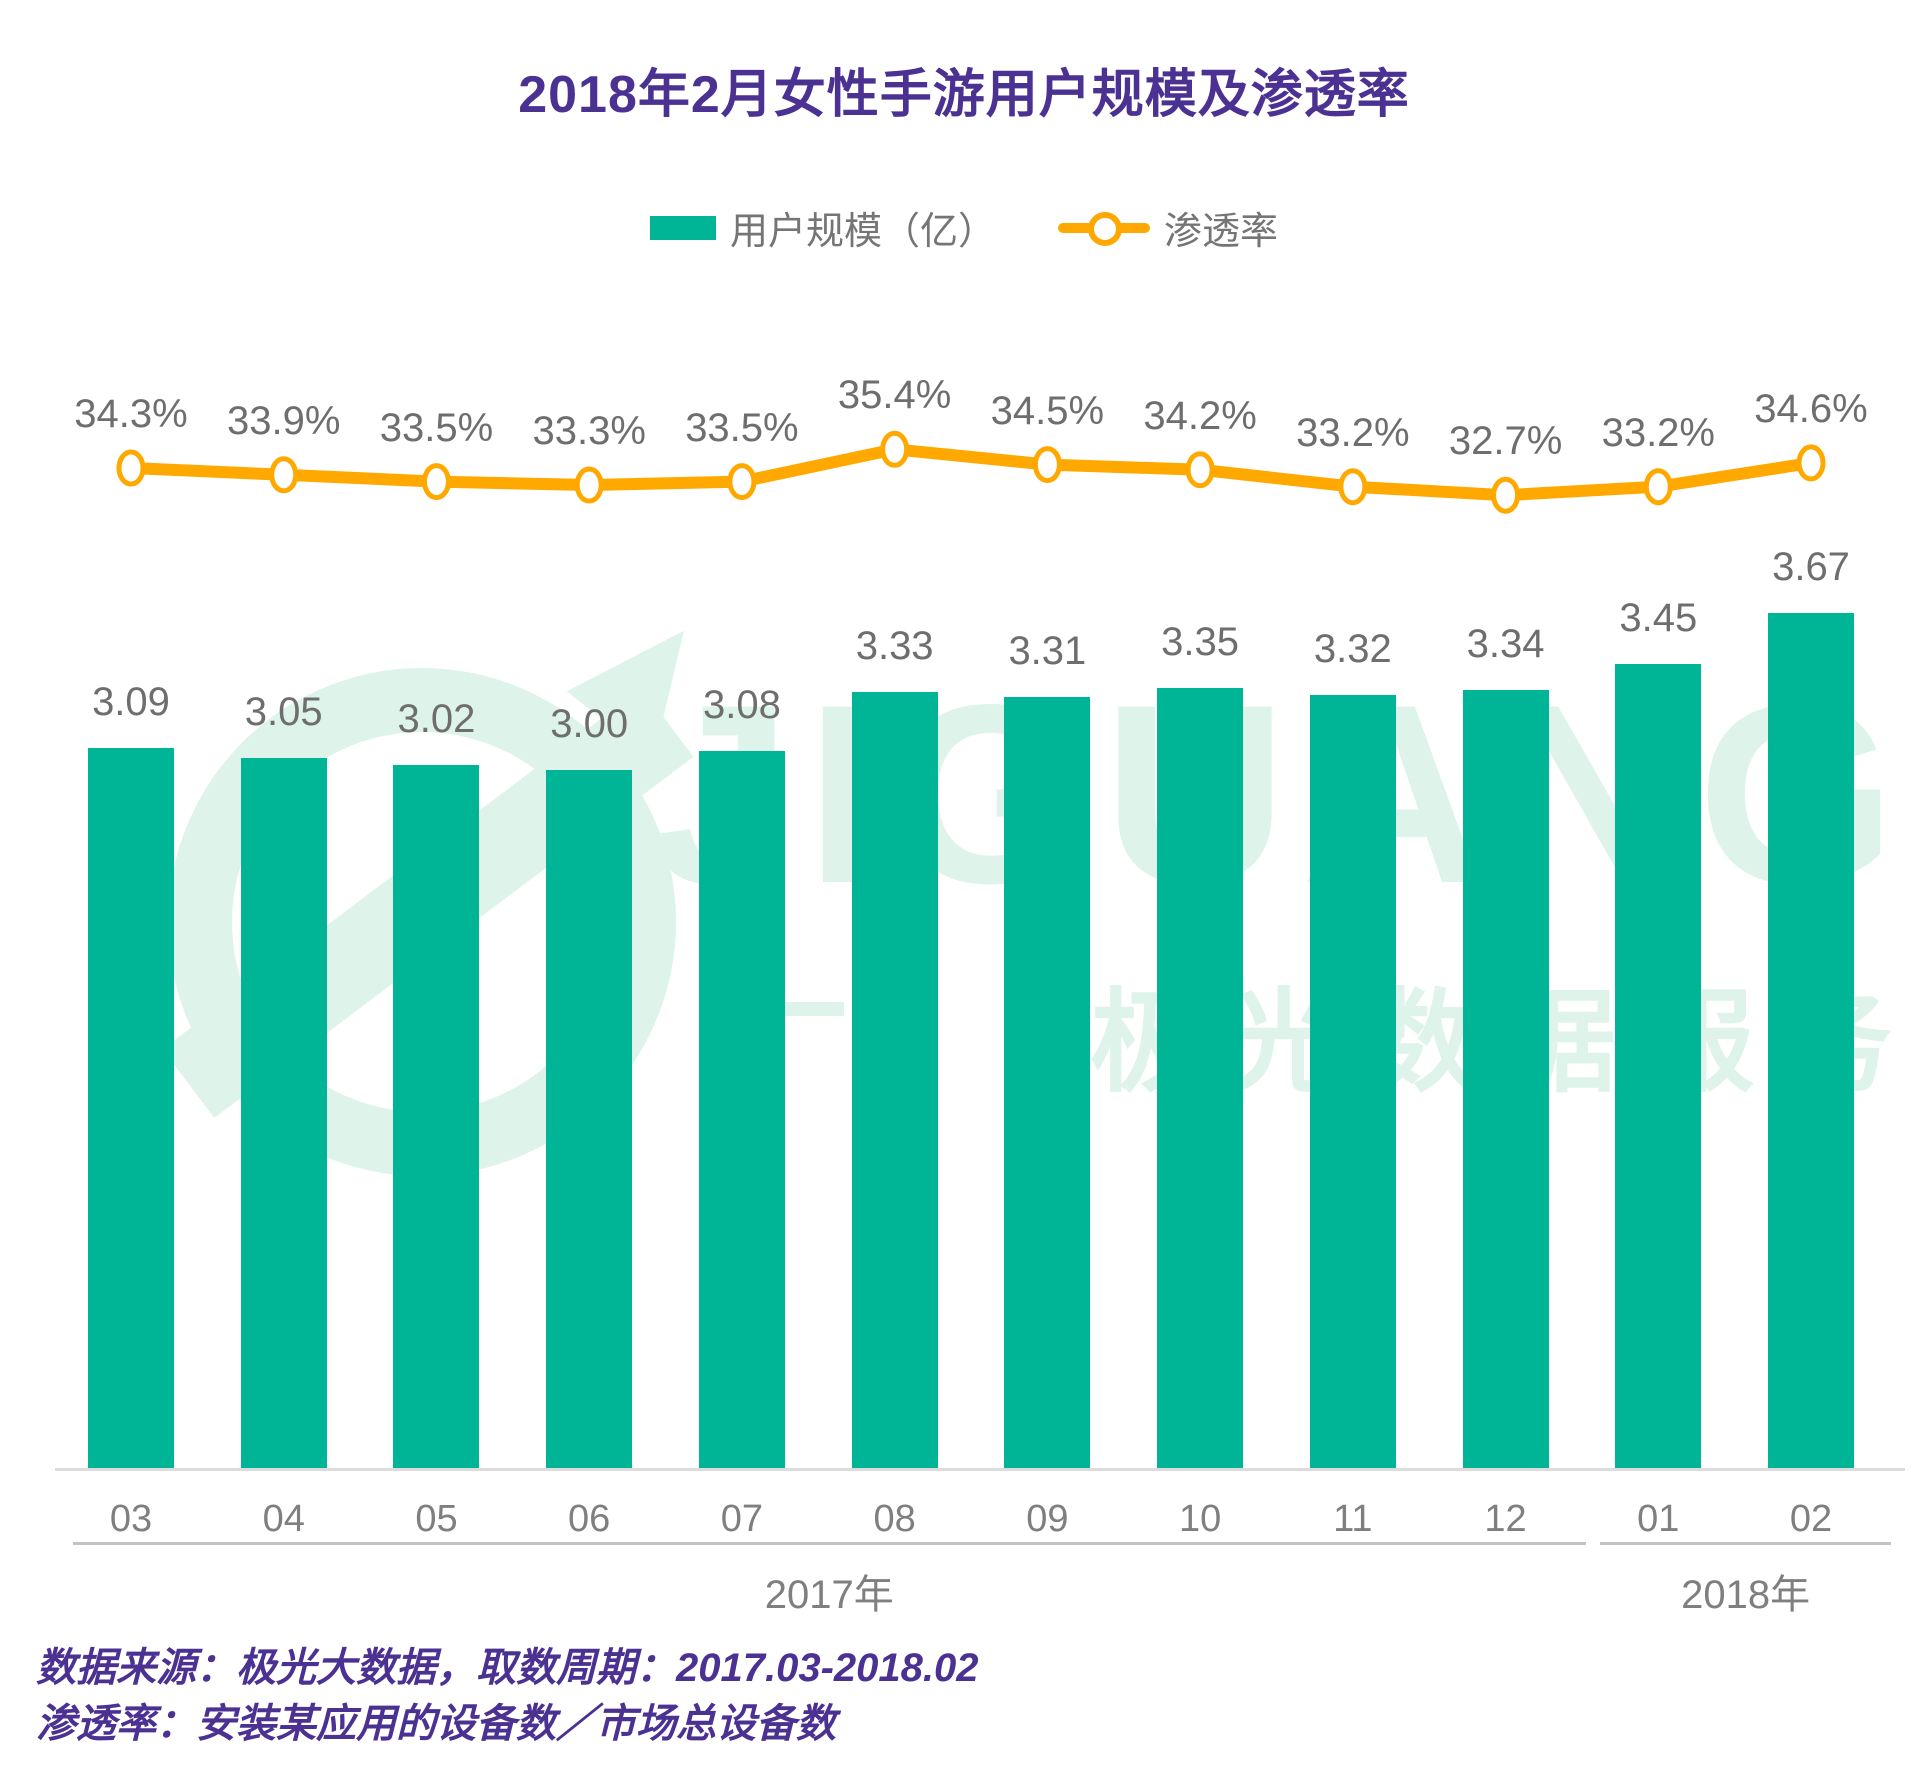 The image size is (1928, 1792). What do you see at coordinates (283, 711) in the screenshot?
I see `bar-value-label: 3.05` at bounding box center [283, 711].